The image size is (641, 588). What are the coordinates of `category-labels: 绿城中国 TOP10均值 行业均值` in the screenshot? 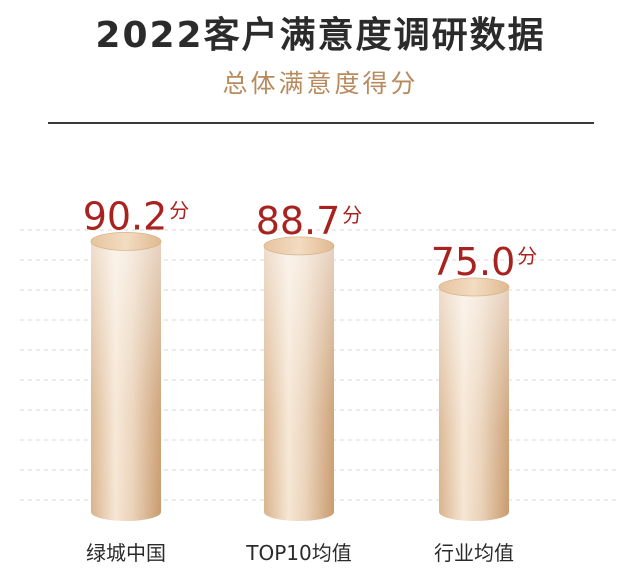 It's located at (300, 553).